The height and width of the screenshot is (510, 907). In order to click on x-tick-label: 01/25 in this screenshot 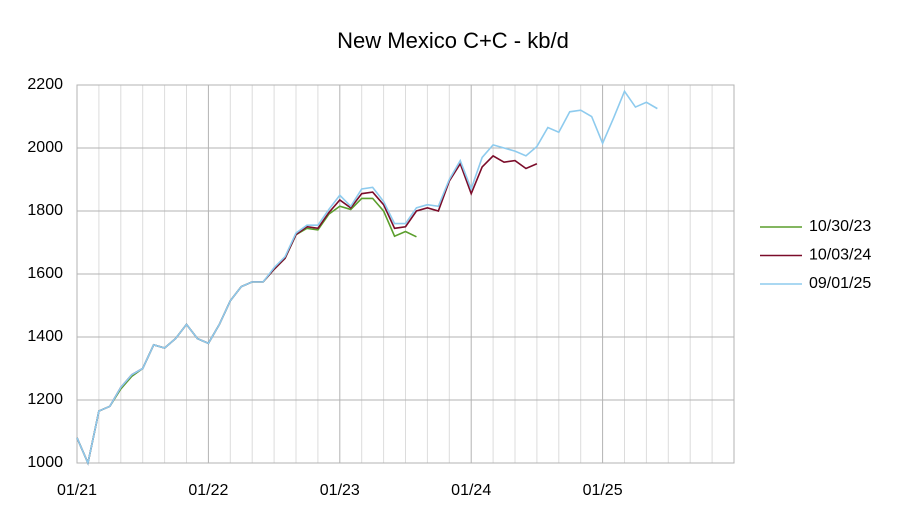, I will do `click(603, 490)`.